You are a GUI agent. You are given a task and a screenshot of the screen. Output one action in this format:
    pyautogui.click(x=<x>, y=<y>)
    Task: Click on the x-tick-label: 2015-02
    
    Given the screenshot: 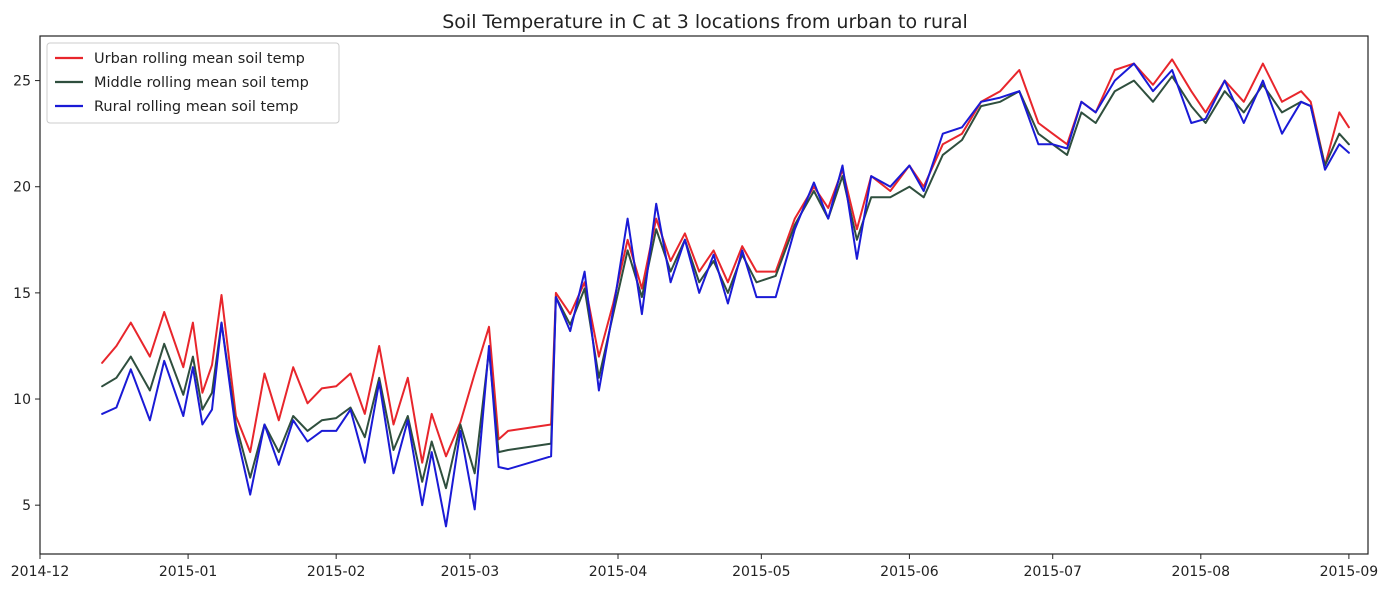 What is the action you would take?
    pyautogui.click(x=336, y=572)
    